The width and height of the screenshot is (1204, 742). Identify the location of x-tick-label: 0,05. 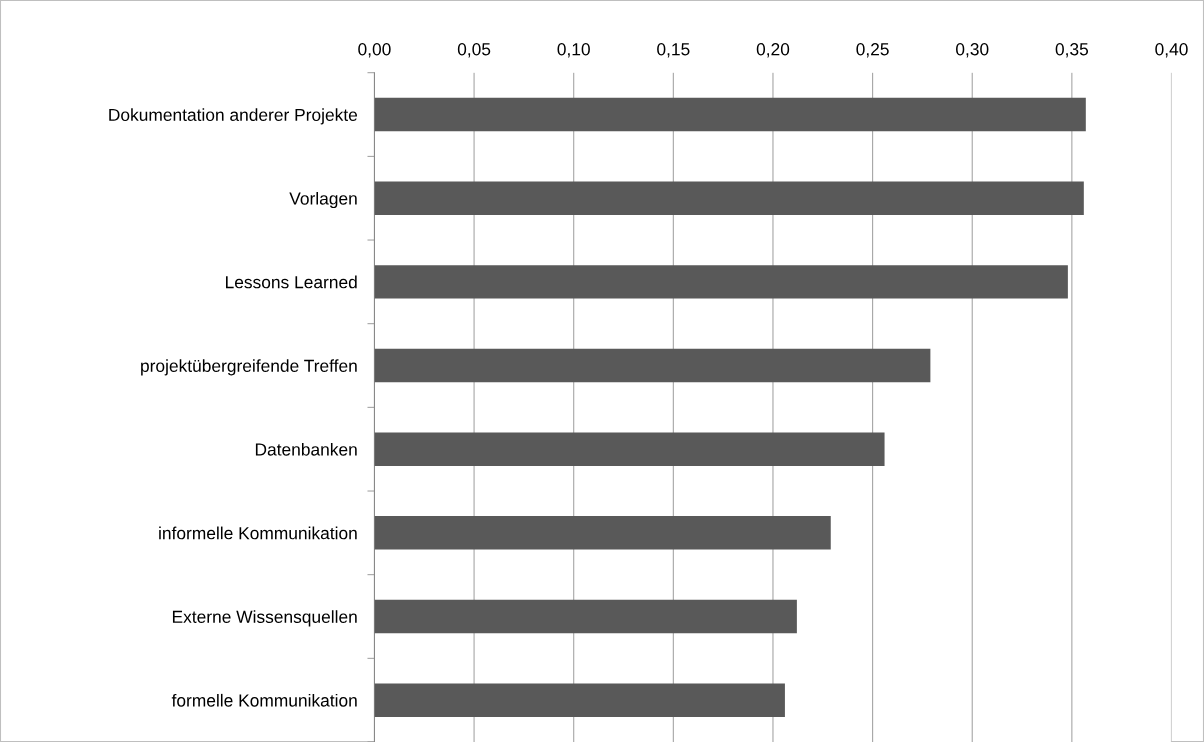
(474, 50).